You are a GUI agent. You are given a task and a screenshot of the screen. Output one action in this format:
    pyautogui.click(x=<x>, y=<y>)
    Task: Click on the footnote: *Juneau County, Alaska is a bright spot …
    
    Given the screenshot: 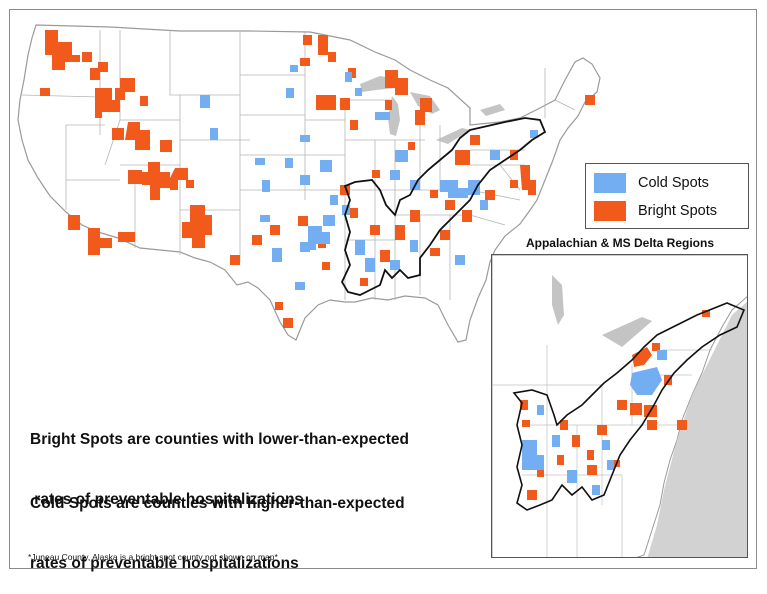 What is the action you would take?
    pyautogui.click(x=153, y=557)
    